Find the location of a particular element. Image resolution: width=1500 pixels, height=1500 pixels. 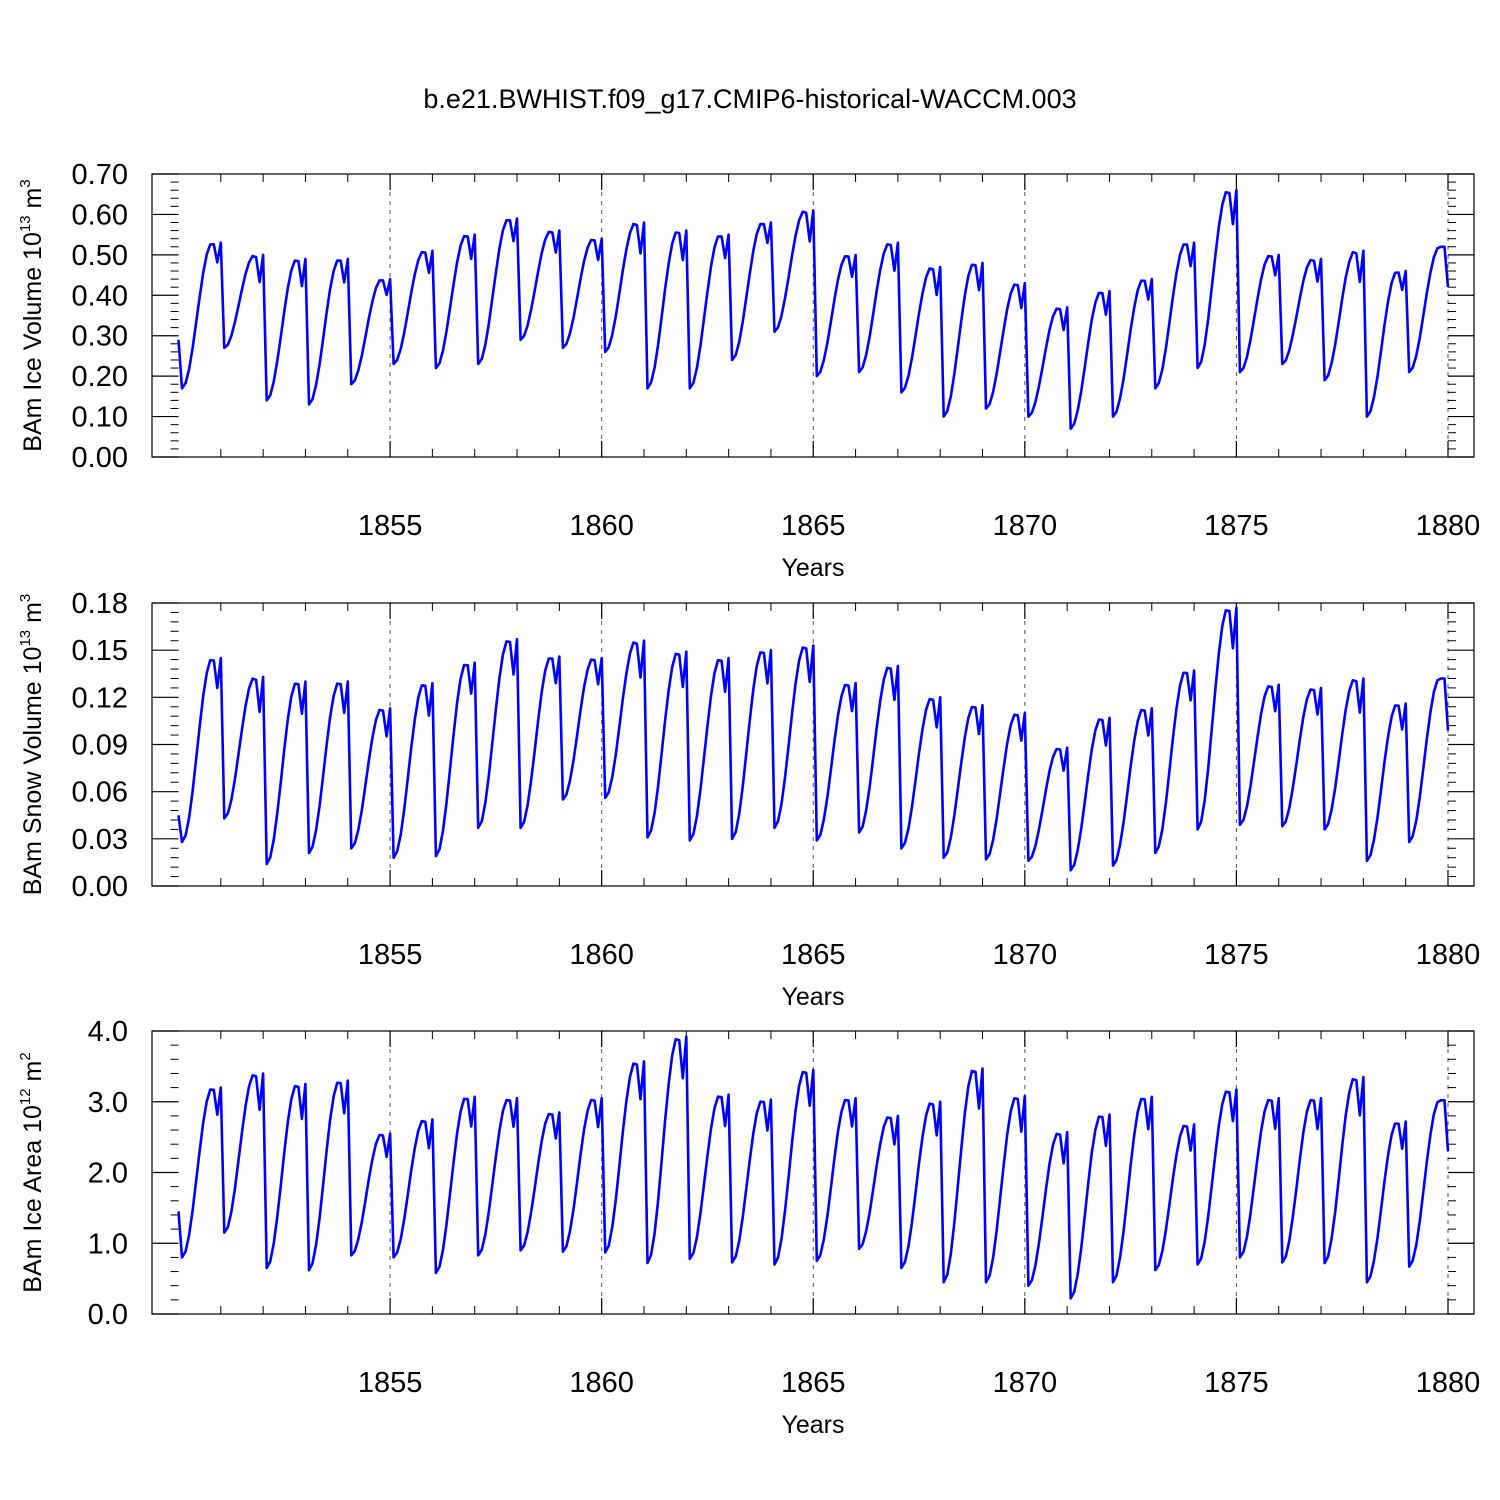

y-tick-label: 0.20 is located at coordinates (100, 377).